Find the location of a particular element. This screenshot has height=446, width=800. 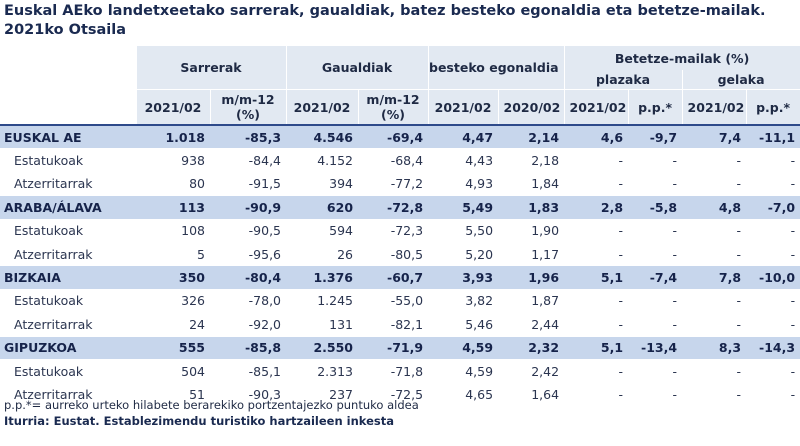

cell-eg21: 3,82 is located at coordinates (479, 301).